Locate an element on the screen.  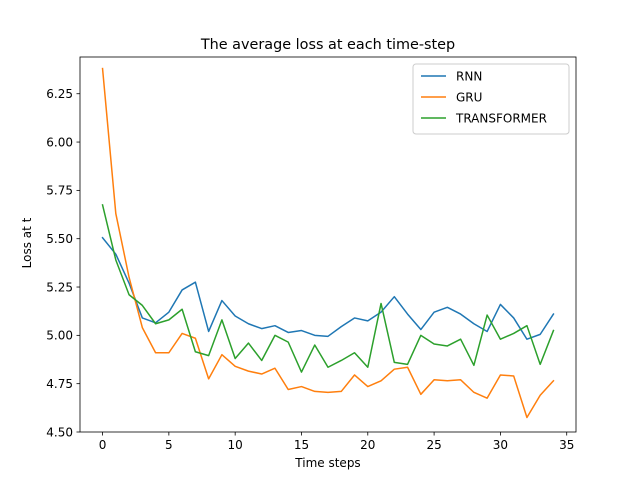
x-tick-label: 20 is located at coordinates (367, 445).